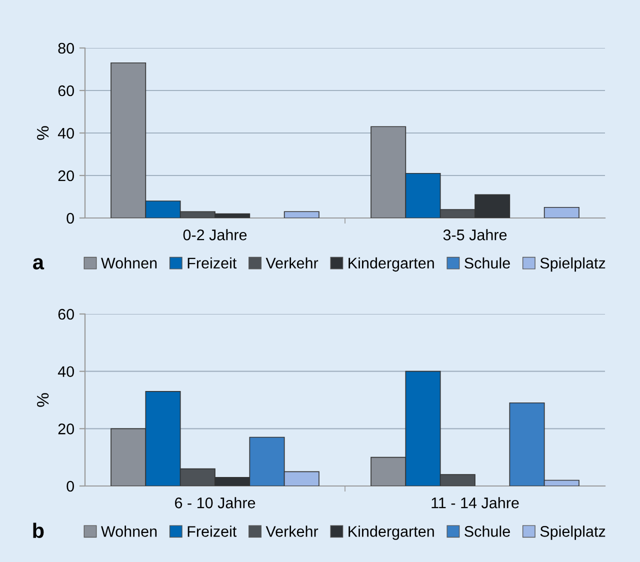  What do you see at coordinates (215, 234) in the screenshot?
I see `x-tick-label: 0-2 Jahre` at bounding box center [215, 234].